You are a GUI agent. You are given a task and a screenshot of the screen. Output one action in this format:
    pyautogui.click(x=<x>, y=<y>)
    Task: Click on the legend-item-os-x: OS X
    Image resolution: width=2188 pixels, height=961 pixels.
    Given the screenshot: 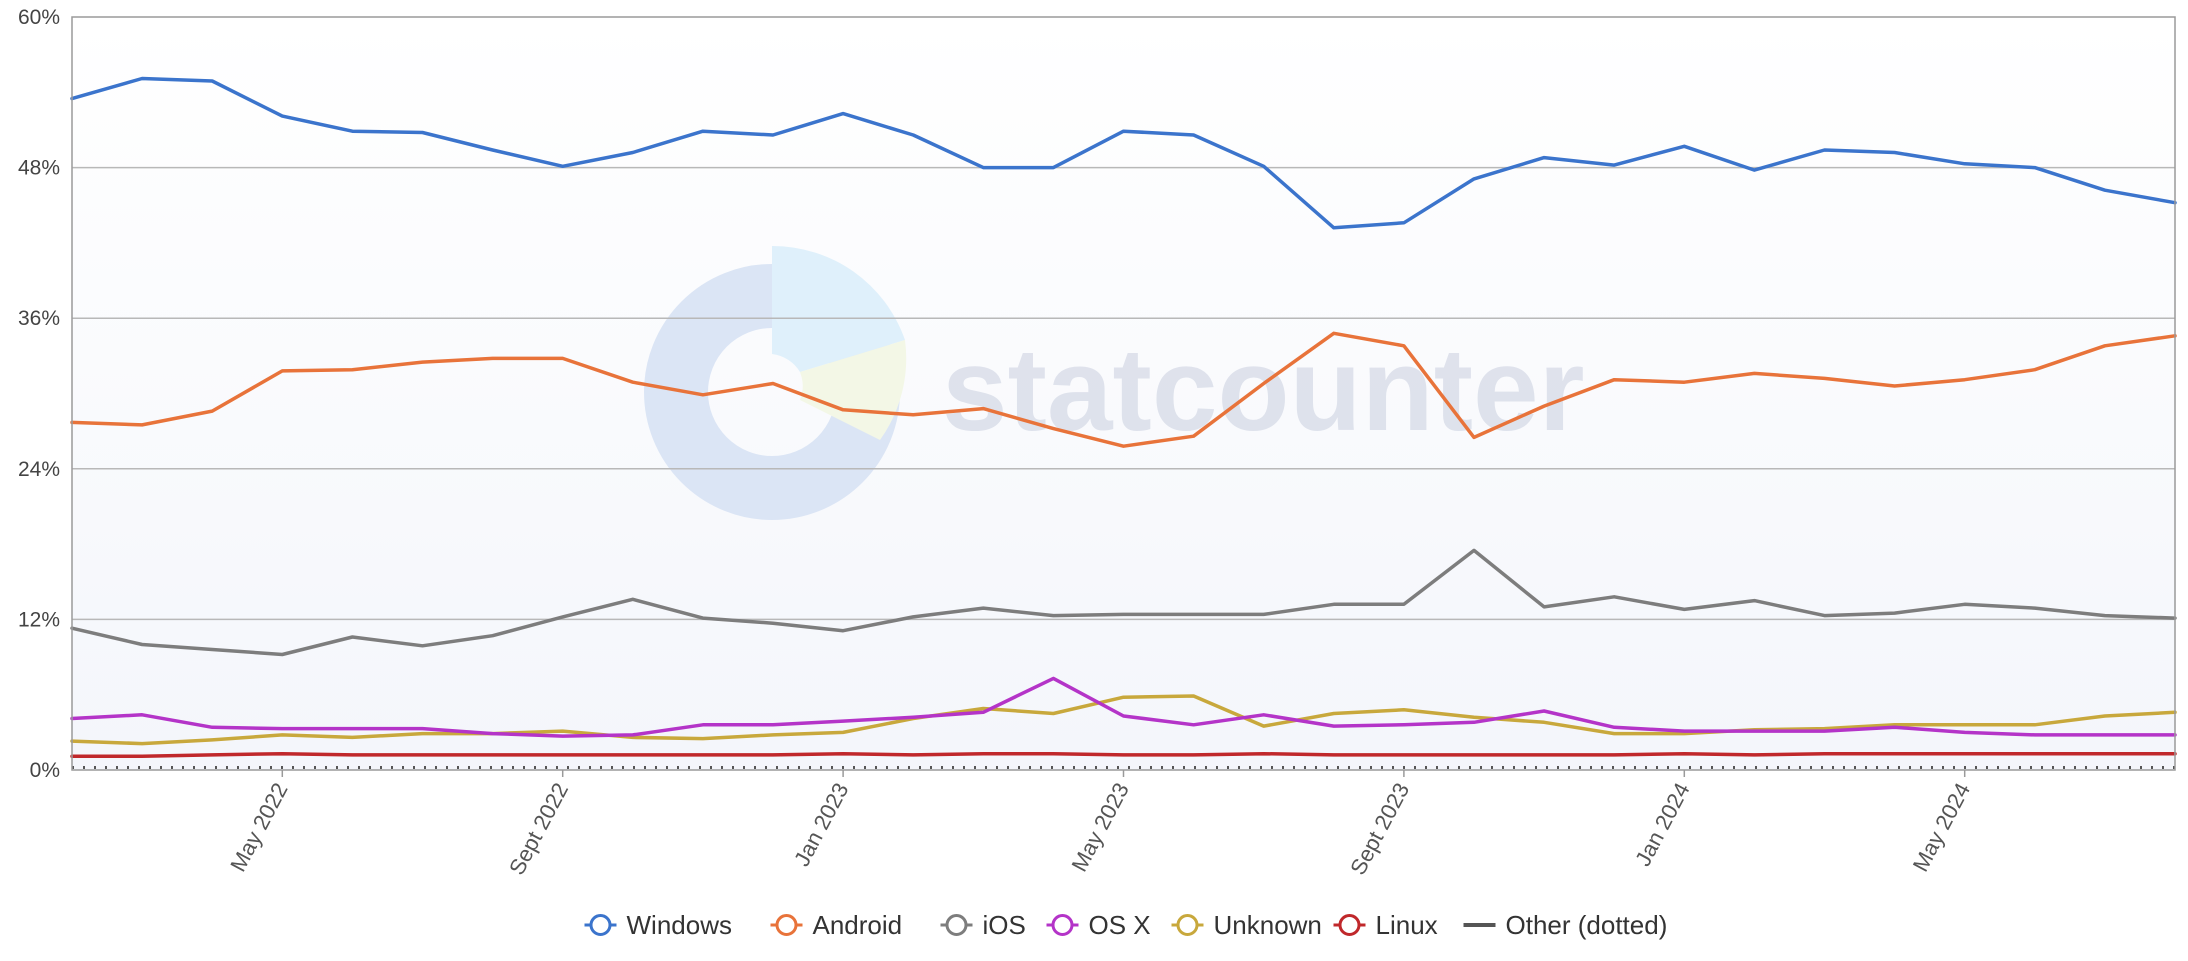 What is the action you would take?
    pyautogui.click(x=1098, y=925)
    